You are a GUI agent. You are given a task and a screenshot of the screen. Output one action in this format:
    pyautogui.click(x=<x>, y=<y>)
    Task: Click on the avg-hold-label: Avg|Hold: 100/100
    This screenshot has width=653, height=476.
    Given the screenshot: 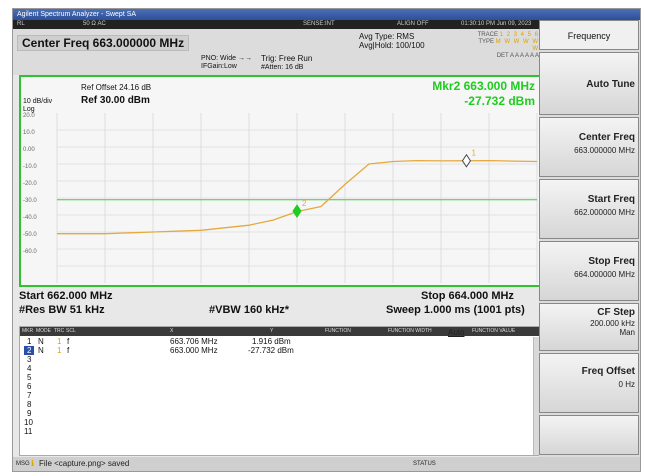 What is the action you would take?
    pyautogui.click(x=392, y=45)
    